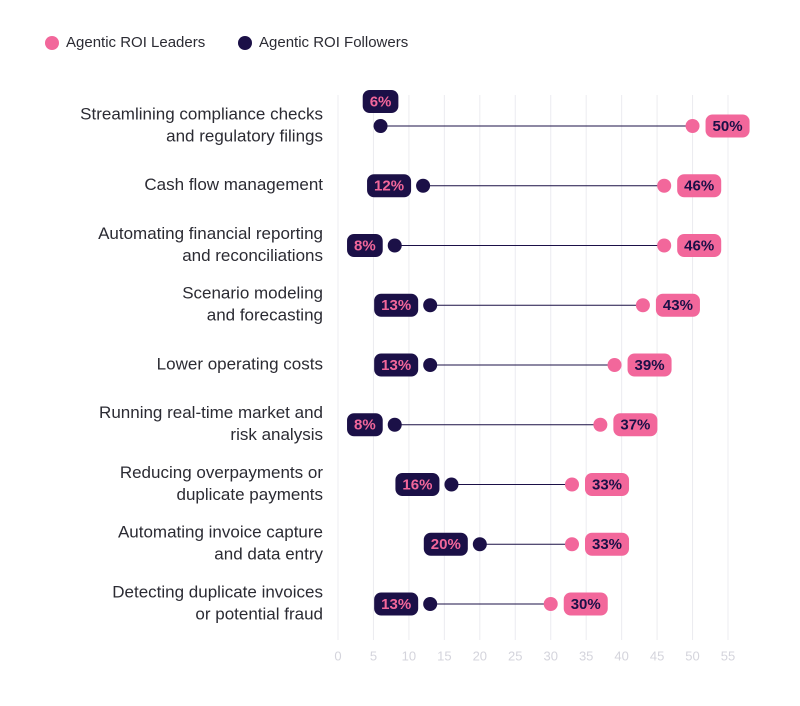 This screenshot has width=800, height=706. I want to click on value-label: 30%, so click(585, 604).